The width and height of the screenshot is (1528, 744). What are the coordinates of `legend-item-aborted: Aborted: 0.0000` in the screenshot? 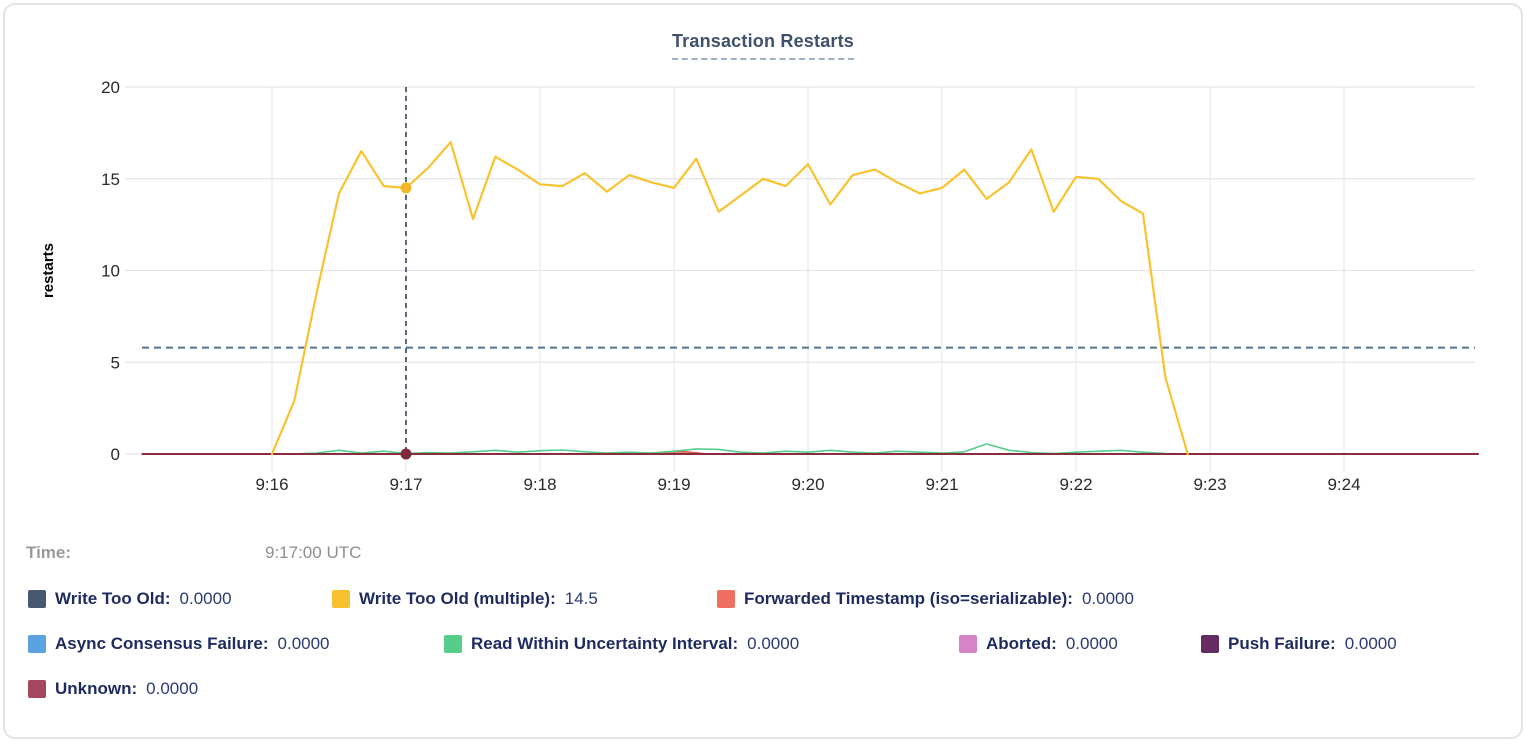 It's located at (1038, 644).